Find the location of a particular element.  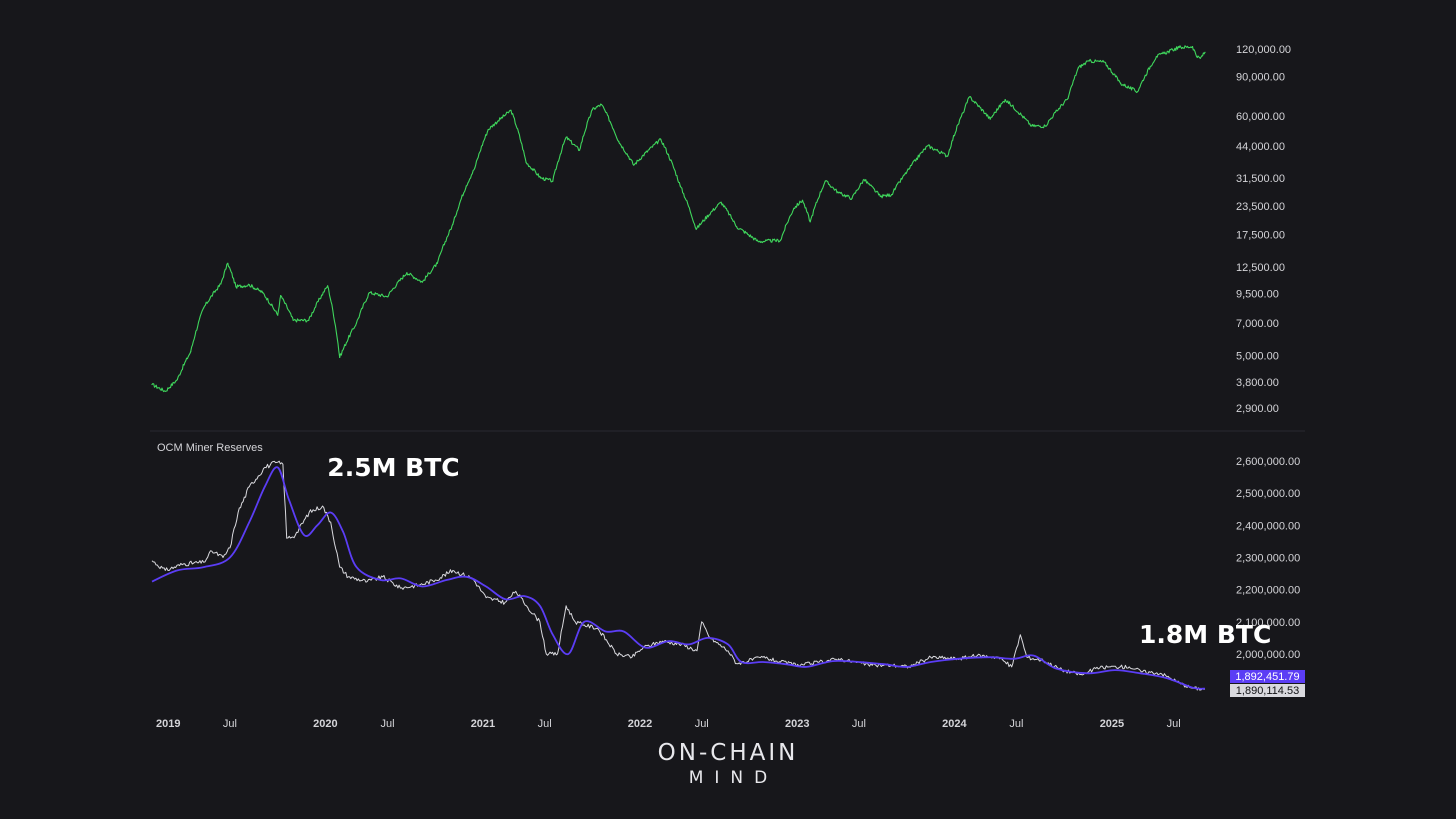

price-axis-tick: 2,900.00 is located at coordinates (1257, 409).